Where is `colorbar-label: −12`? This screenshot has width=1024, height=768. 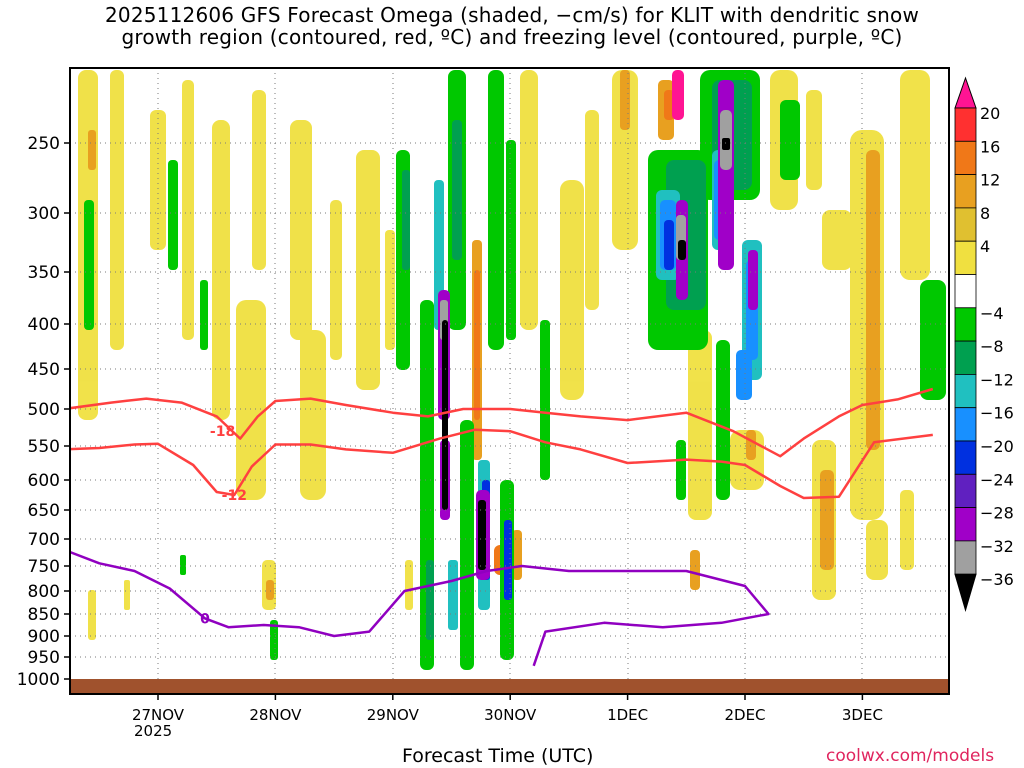
colorbar-label: −12 is located at coordinates (997, 379).